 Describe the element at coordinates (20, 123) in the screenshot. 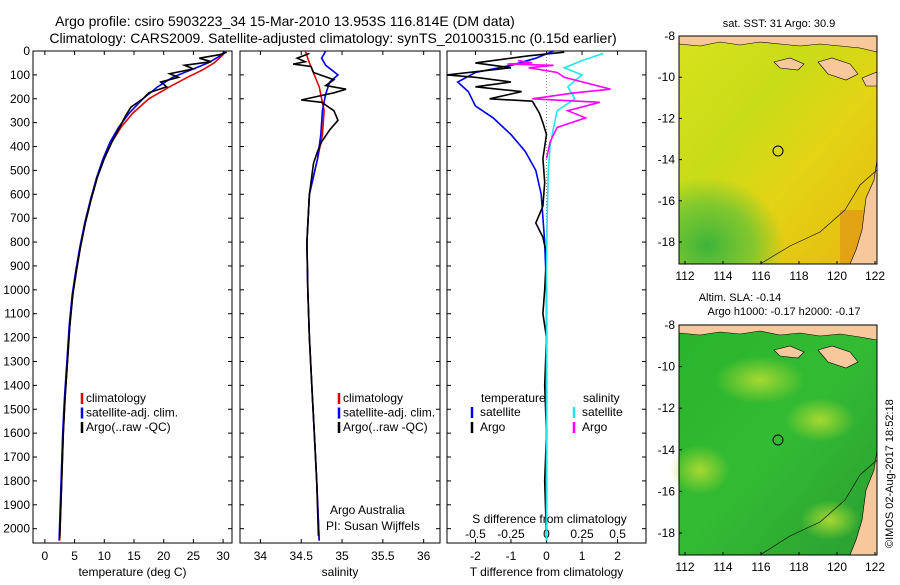

I see `depth-tick-label: 300` at that location.